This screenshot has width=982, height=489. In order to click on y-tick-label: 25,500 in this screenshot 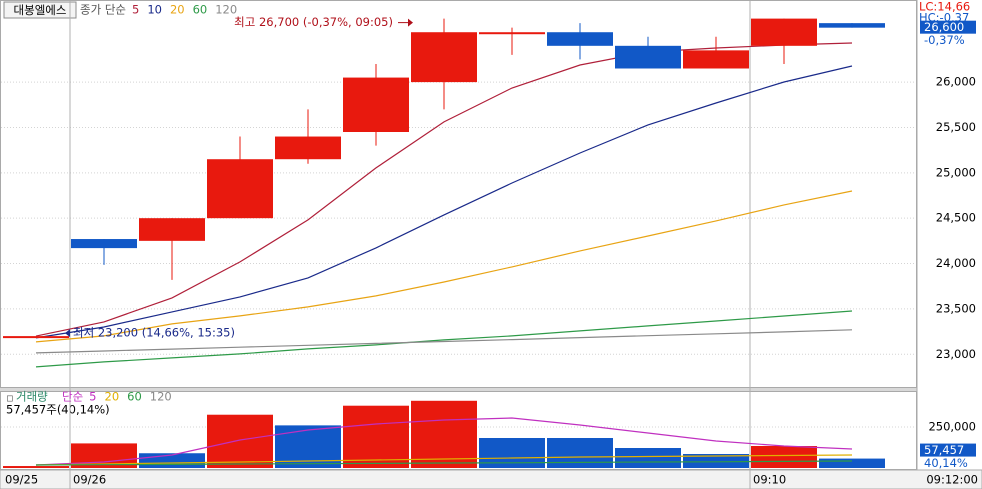, I will do `click(956, 127)`.